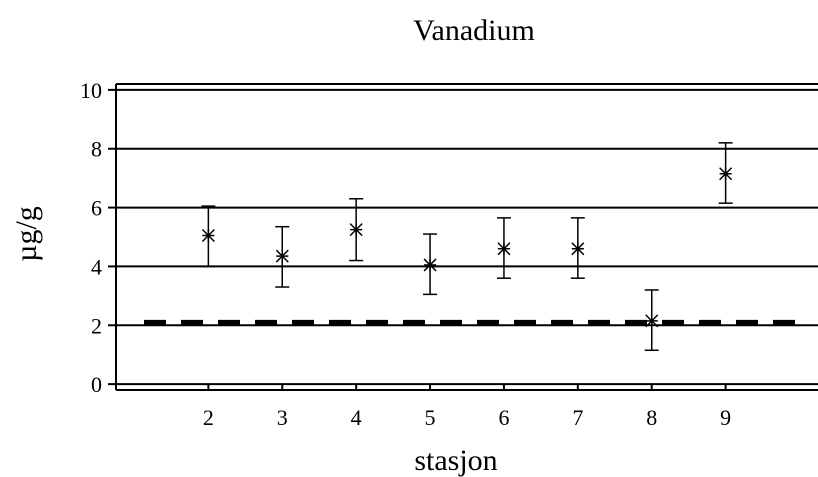 The width and height of the screenshot is (818, 477). What do you see at coordinates (474, 30) in the screenshot?
I see `chart-title: Vanadium` at bounding box center [474, 30].